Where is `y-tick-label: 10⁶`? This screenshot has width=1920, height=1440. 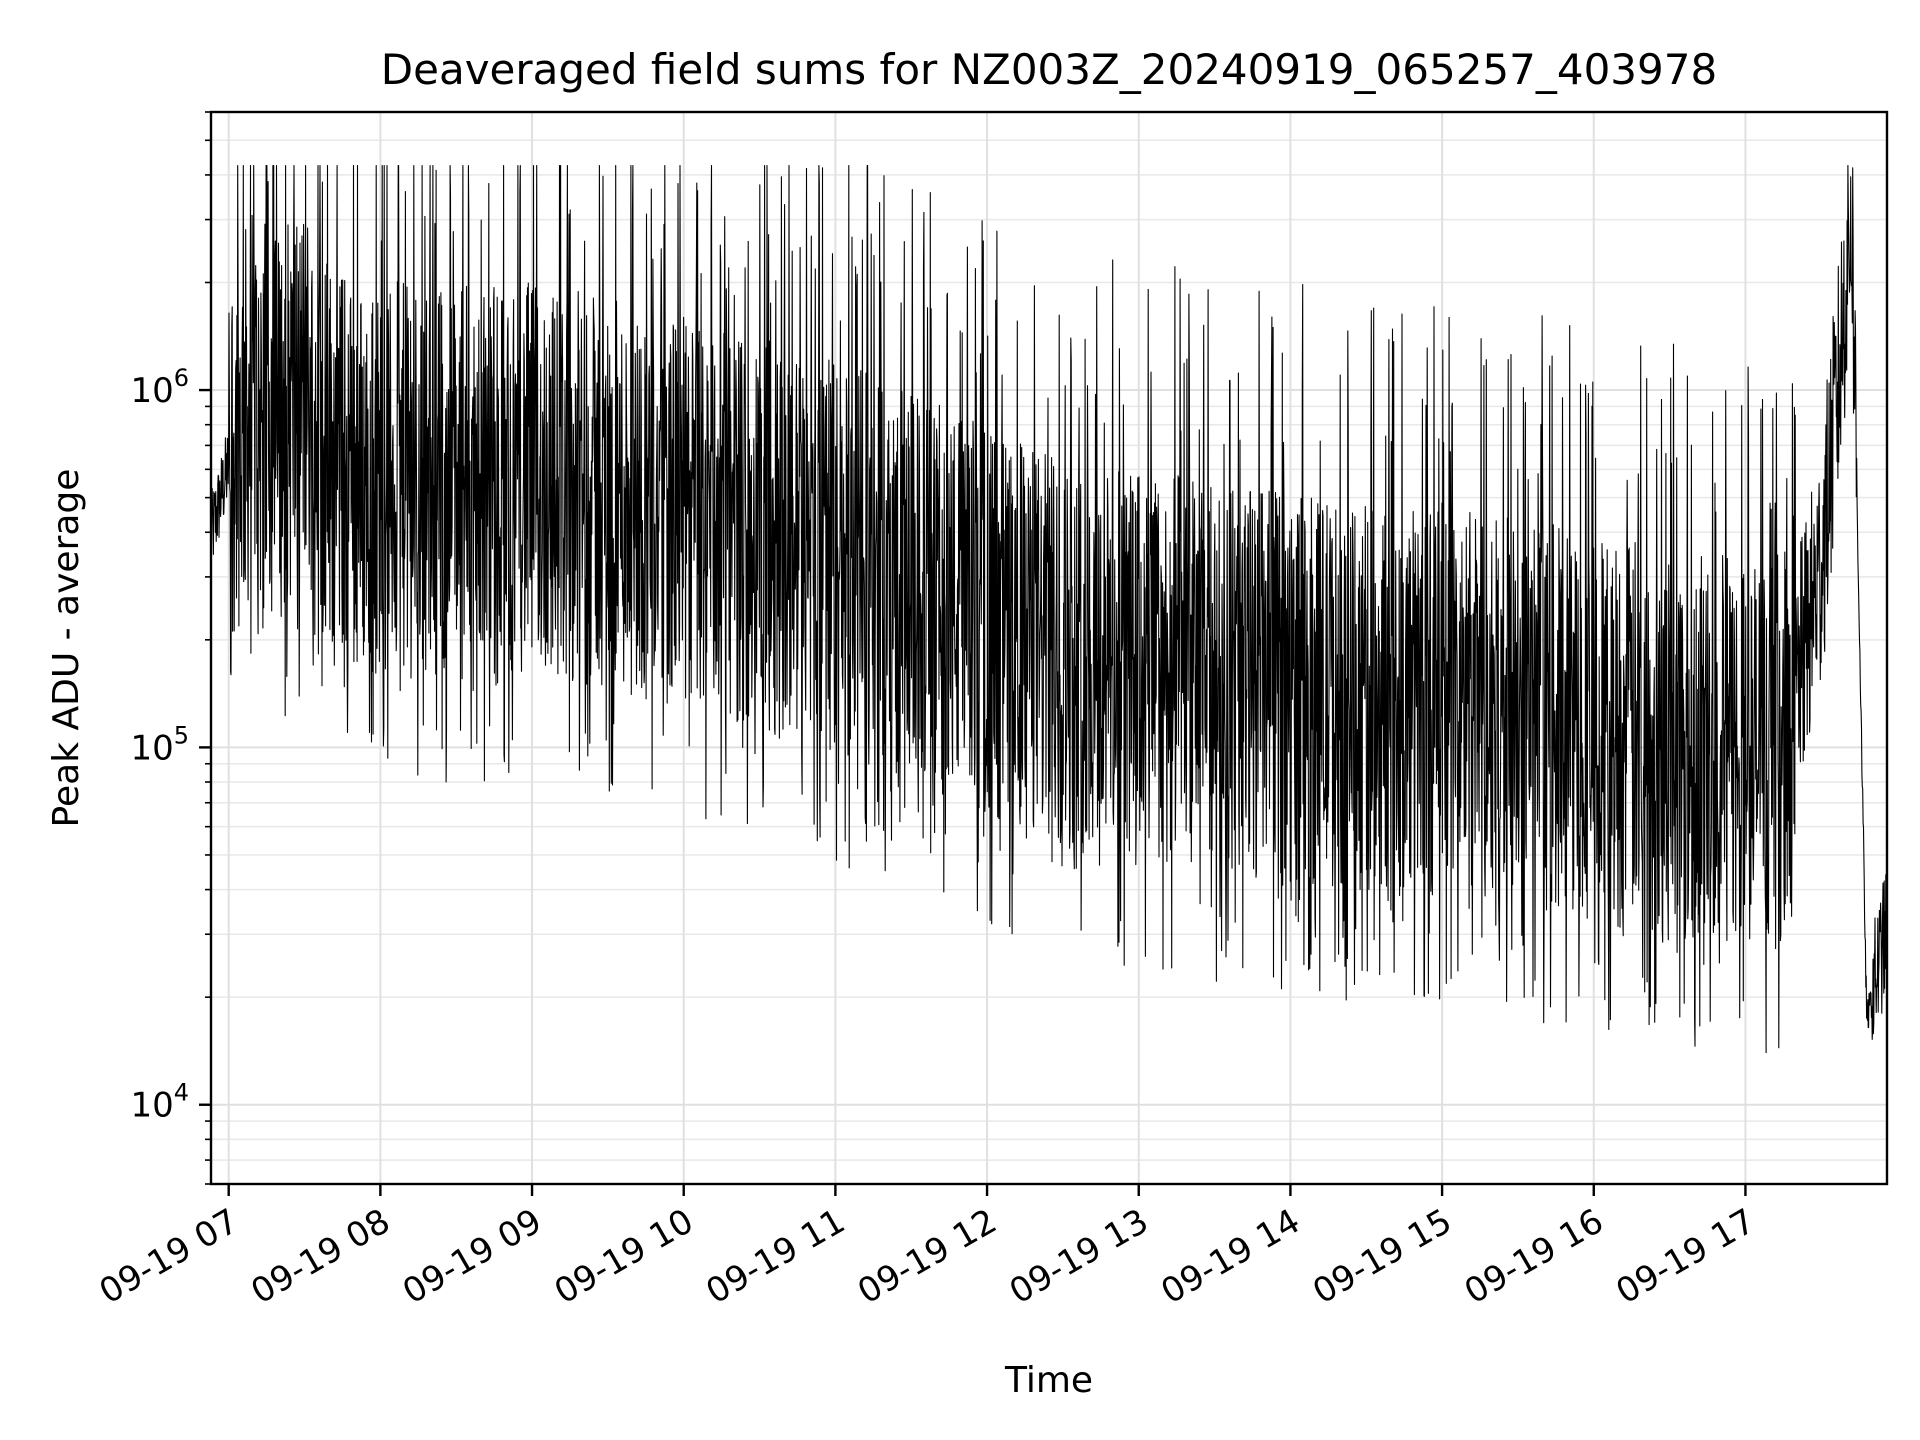 y-tick-label: 10⁶ is located at coordinates (159, 387).